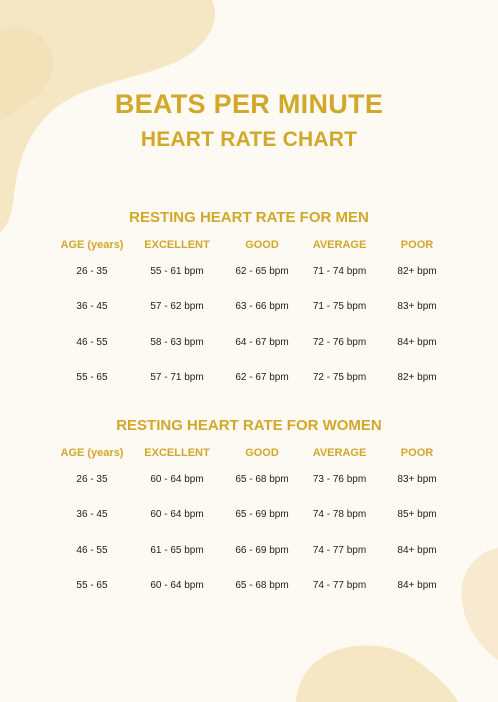 This screenshot has width=498, height=702. I want to click on good-cell: 65 - 69 bpm, so click(262, 515).